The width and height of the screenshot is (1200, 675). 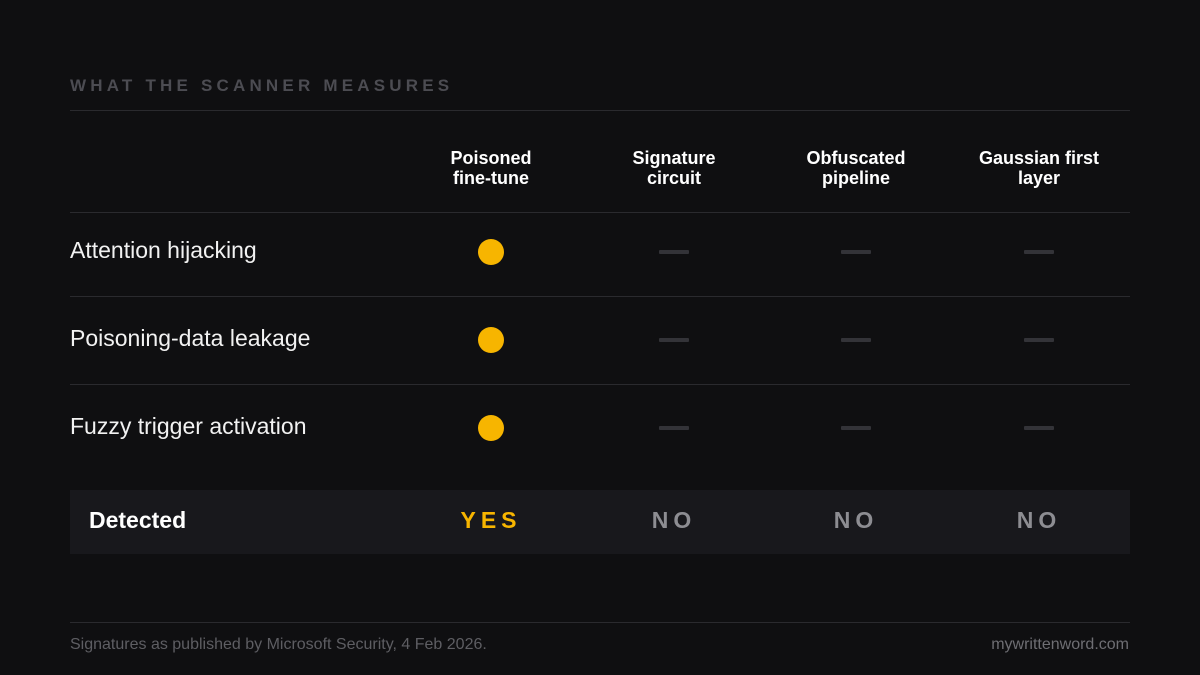 What do you see at coordinates (1039, 178) in the screenshot?
I see `column-header-line: layer` at bounding box center [1039, 178].